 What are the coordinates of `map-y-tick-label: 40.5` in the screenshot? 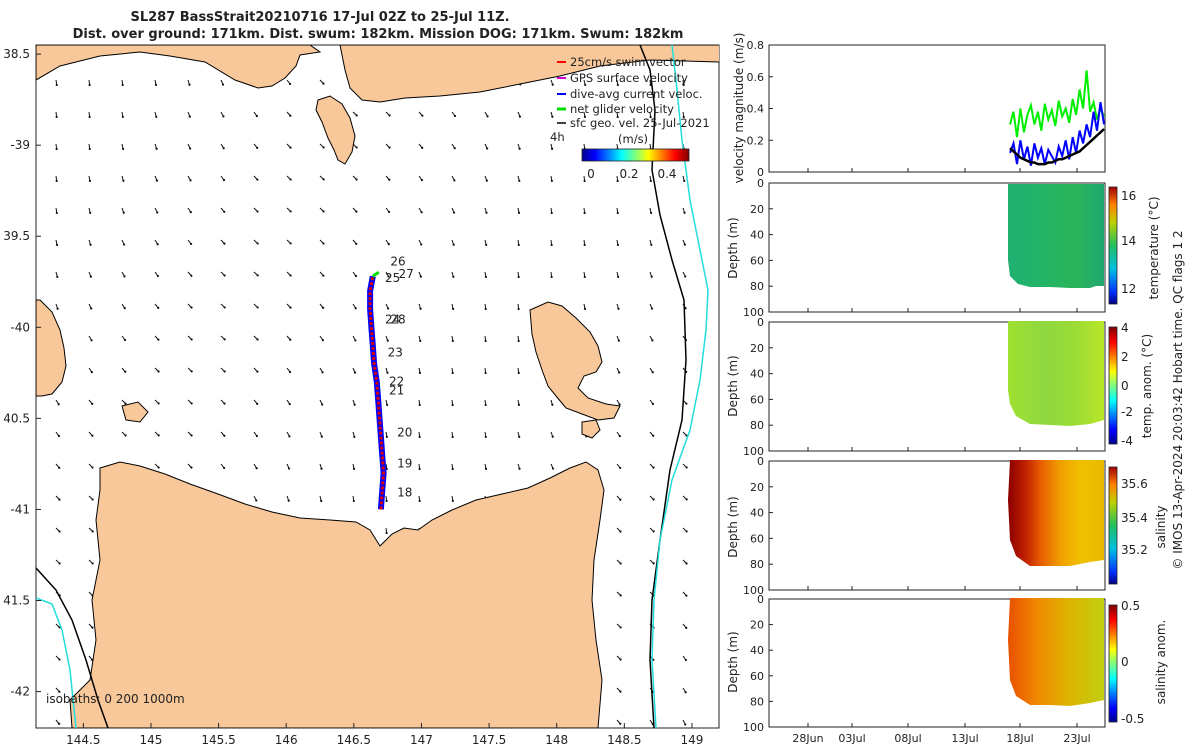 It's located at (16, 418).